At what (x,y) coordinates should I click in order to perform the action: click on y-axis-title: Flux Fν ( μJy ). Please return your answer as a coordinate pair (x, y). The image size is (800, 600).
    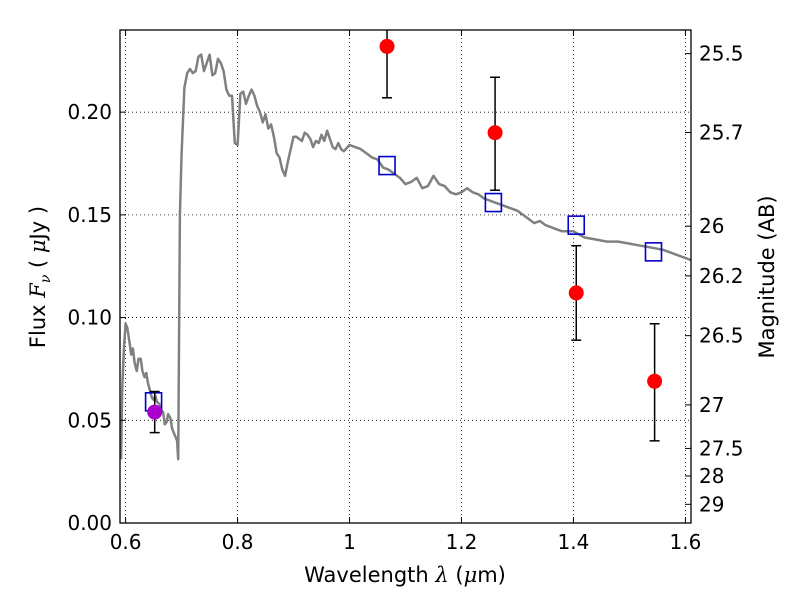
    Looking at the image, I should click on (40, 277).